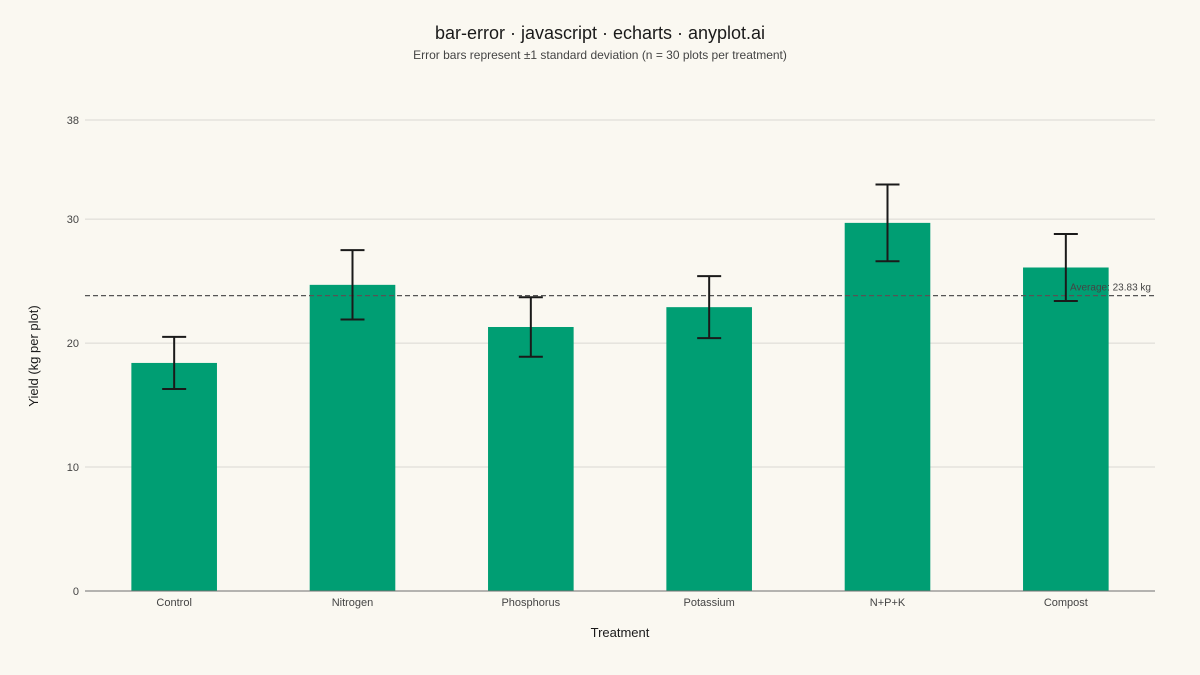 This screenshot has height=675, width=1200. Describe the element at coordinates (173, 603) in the screenshot. I see `x-tick-label: Control` at that location.